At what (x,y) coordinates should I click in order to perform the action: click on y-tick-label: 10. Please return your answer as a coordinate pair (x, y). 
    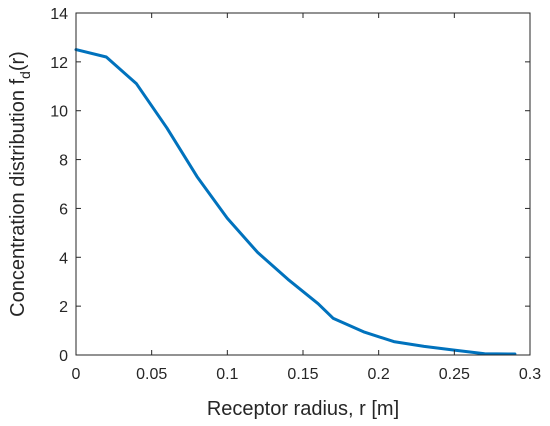
    Looking at the image, I should click on (59, 112).